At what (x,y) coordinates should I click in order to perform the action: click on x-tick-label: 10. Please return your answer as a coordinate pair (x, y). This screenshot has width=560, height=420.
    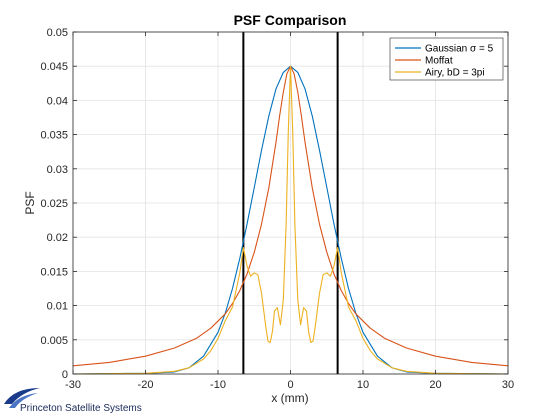
    Looking at the image, I should click on (363, 385).